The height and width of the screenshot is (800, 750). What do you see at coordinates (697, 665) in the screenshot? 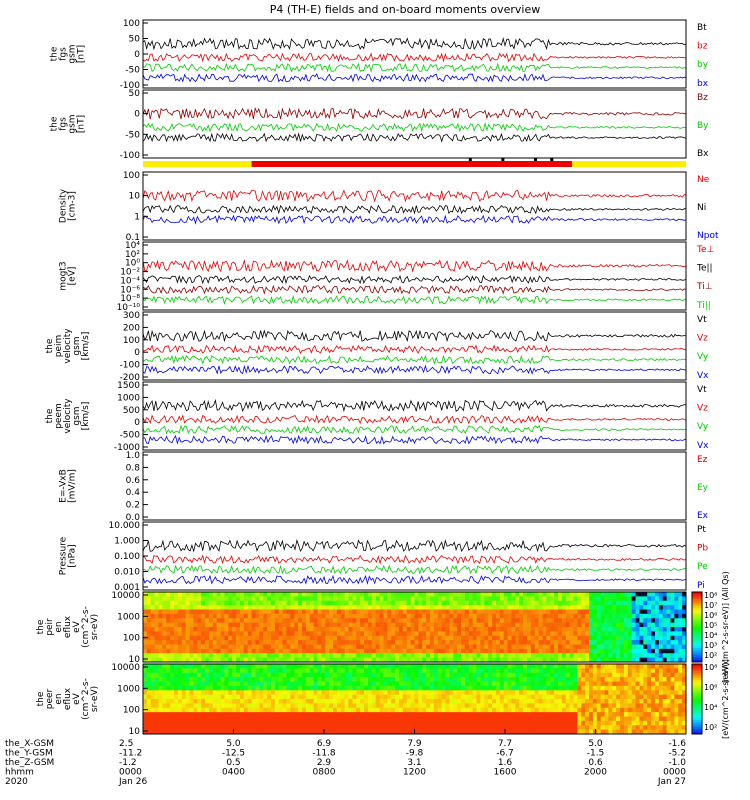
I see `colorbar-cell` at bounding box center [697, 665].